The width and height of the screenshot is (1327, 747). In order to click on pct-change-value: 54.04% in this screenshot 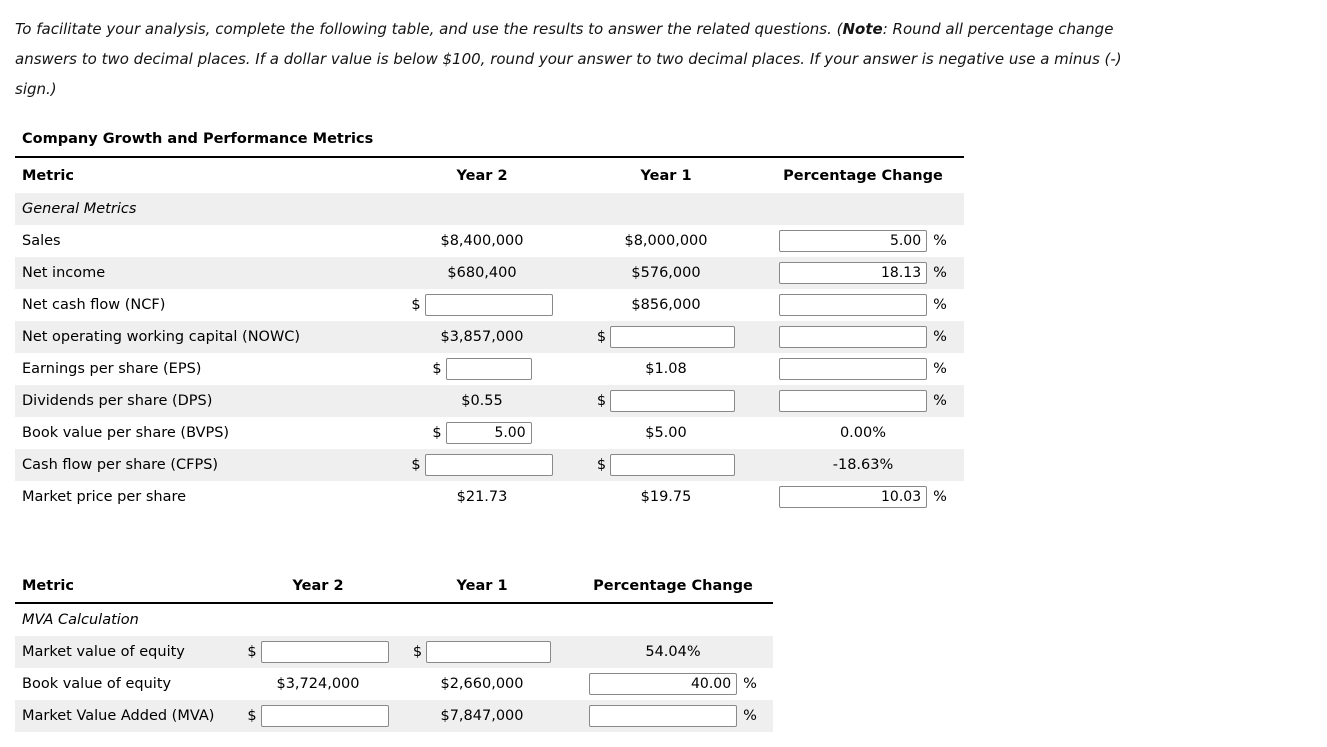, I will do `click(673, 652)`.